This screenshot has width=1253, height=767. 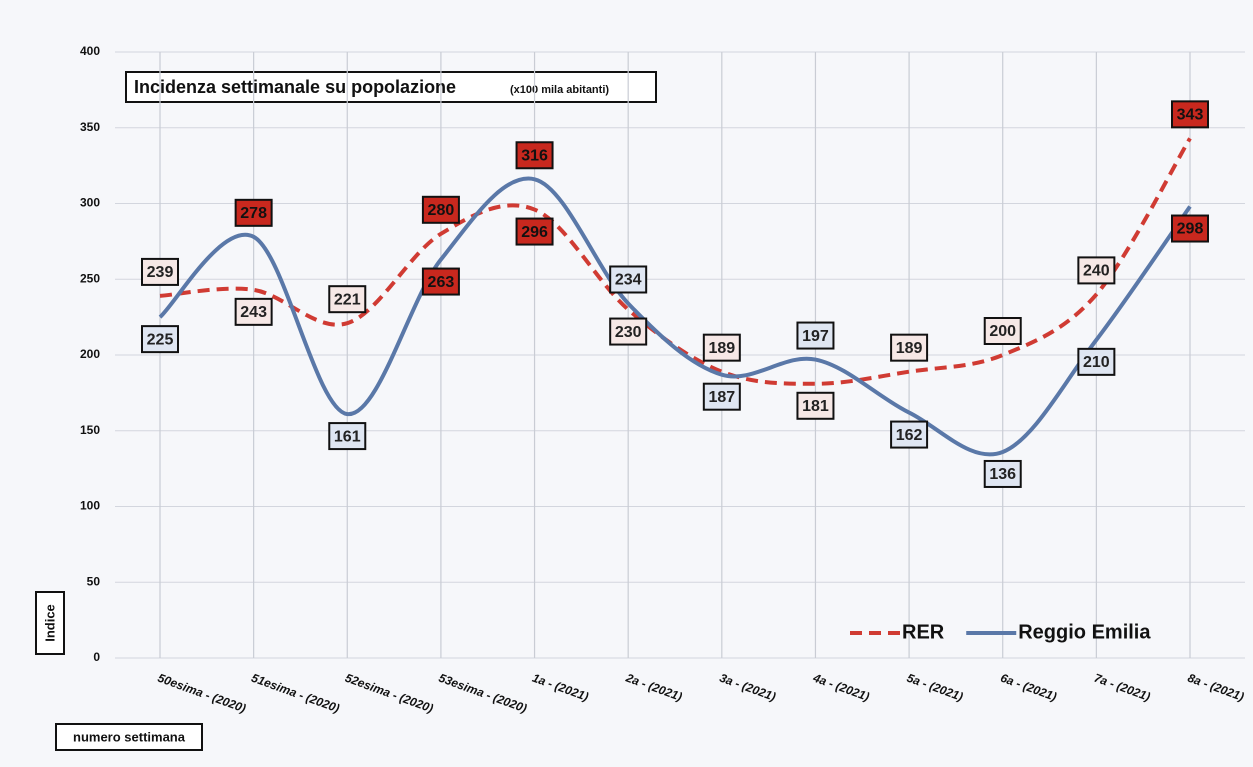 I want to click on value-label: 187, so click(x=721, y=397).